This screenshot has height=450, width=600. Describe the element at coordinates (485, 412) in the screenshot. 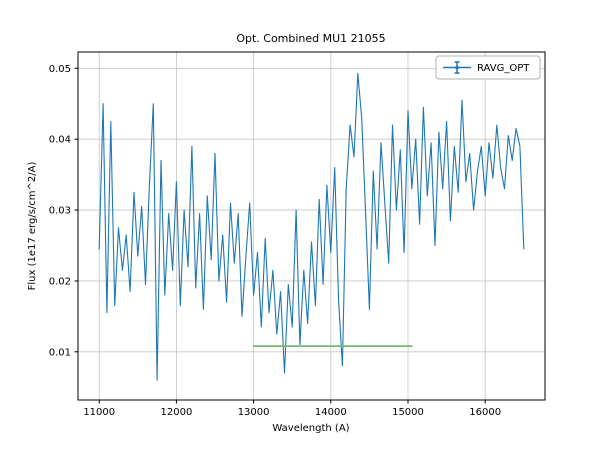

I see `x-tick-label: 16000` at that location.